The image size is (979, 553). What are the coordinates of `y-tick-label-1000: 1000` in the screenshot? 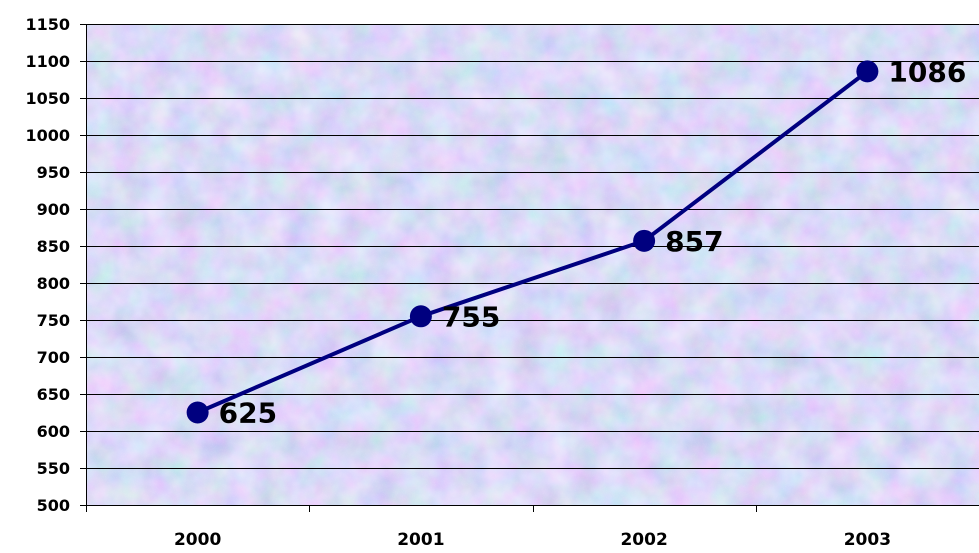 It's located at (47, 135).